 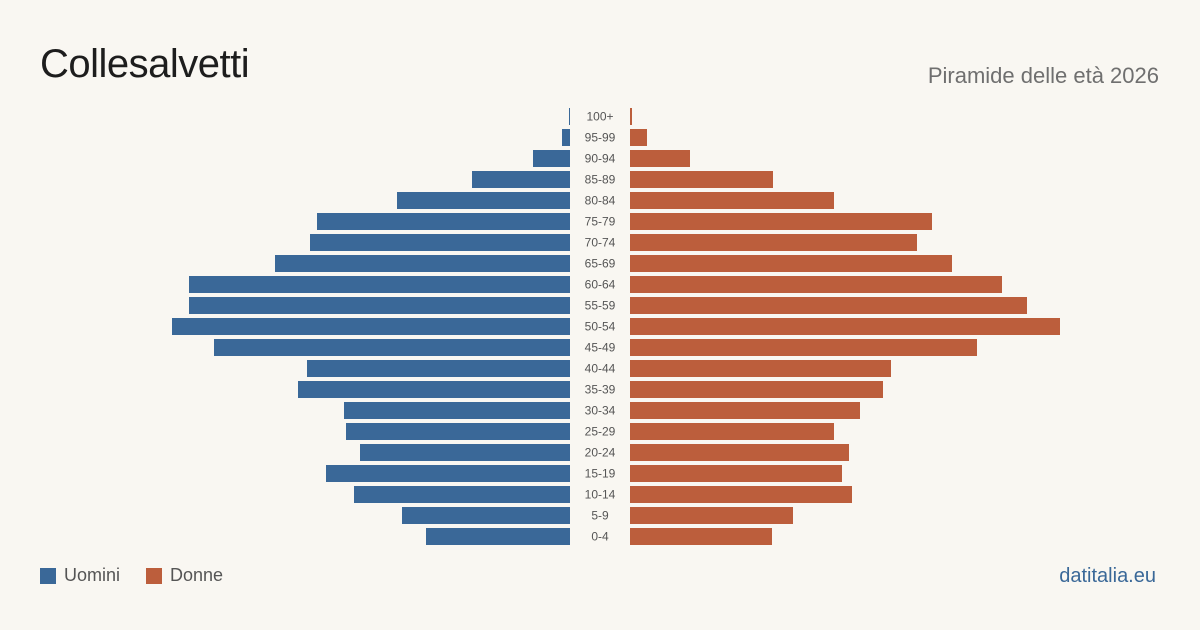 I want to click on age-label: 95-99, so click(x=600, y=138).